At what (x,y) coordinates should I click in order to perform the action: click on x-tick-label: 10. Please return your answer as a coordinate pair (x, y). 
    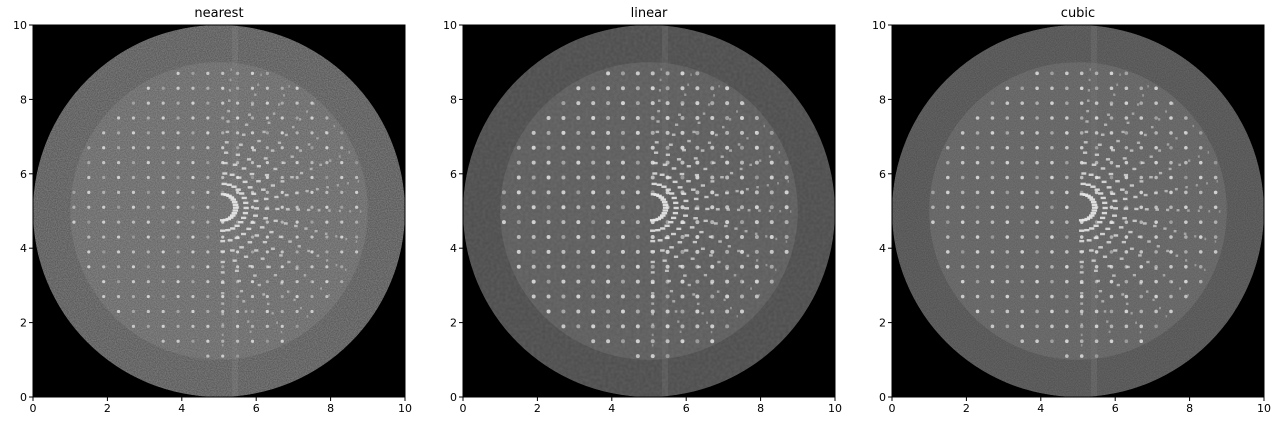
    Looking at the image, I should click on (835, 408).